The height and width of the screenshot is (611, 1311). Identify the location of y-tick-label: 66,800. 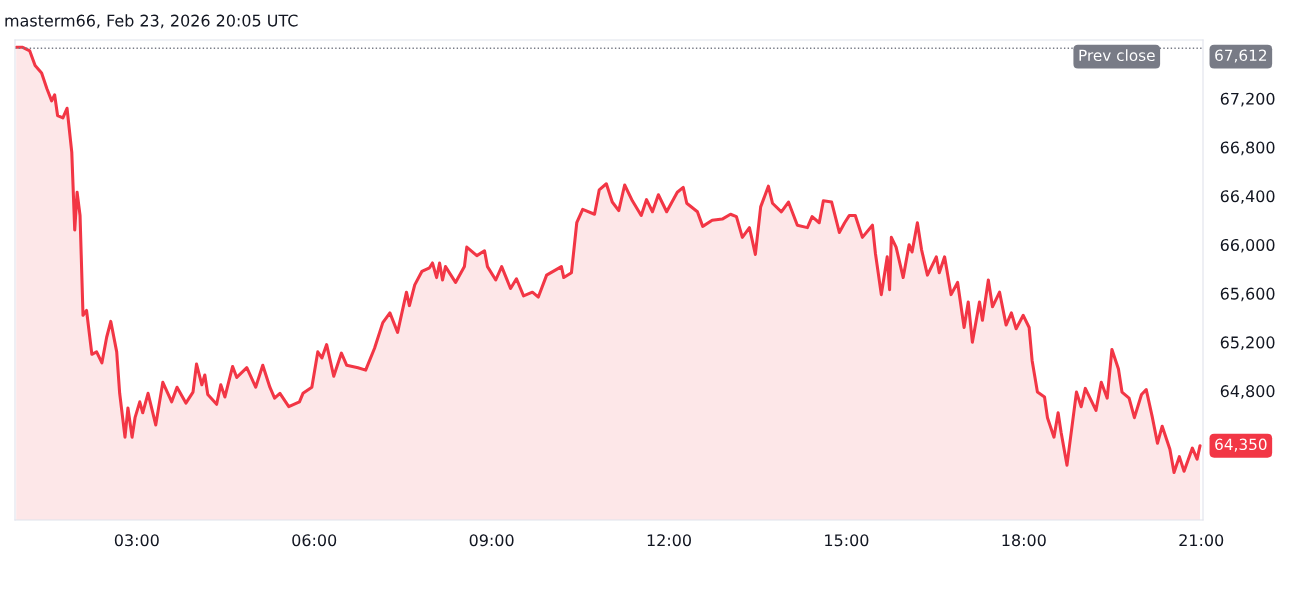
(1247, 148).